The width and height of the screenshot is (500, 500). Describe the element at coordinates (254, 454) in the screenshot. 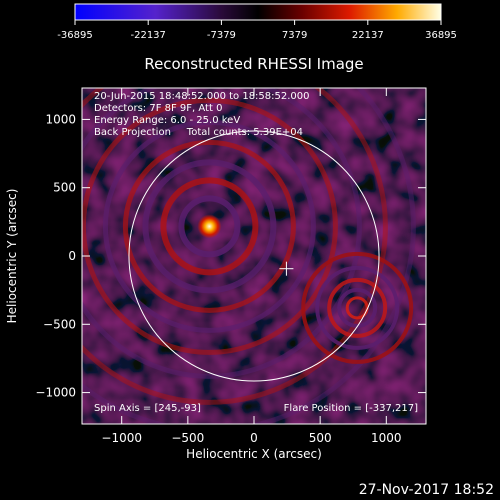

I see `x-axis-label: Heliocentric X (arcsec)` at that location.